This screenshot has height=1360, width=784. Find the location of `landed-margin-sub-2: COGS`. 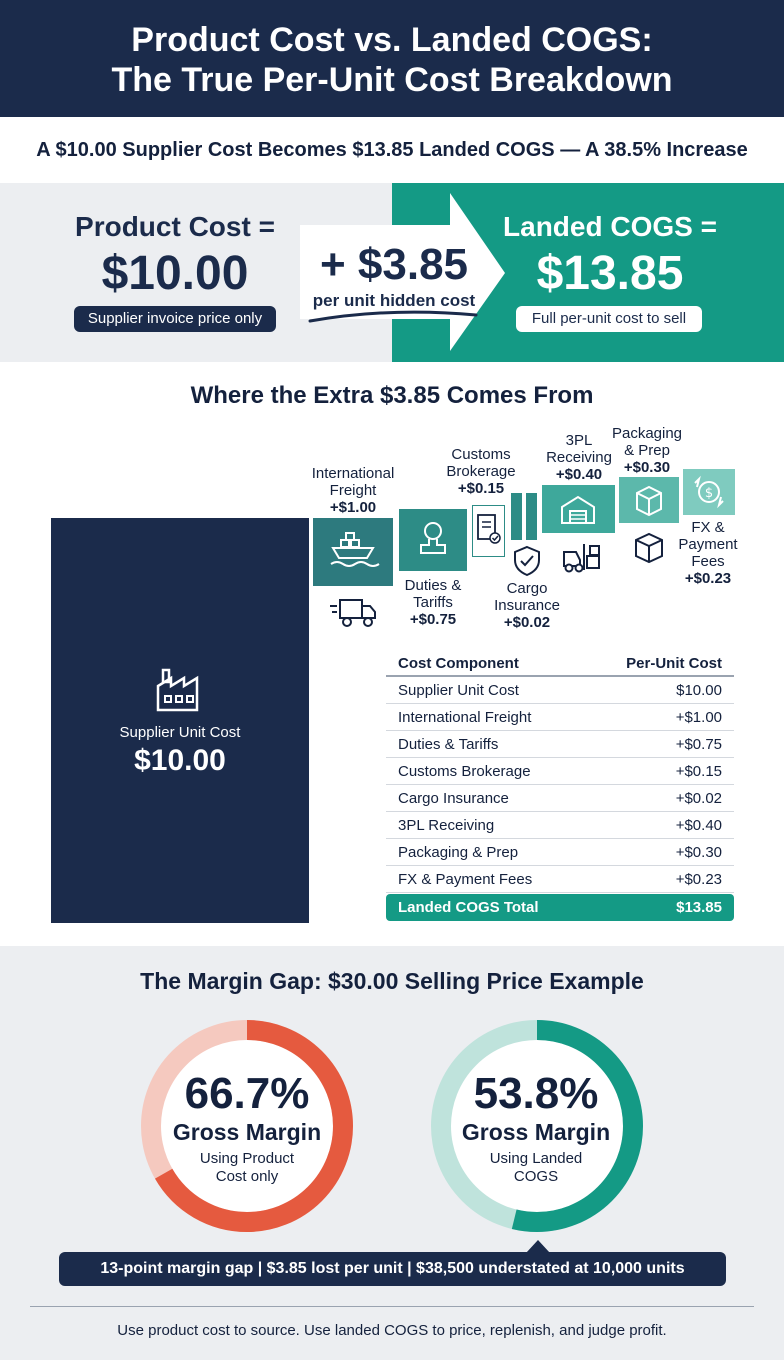

landed-margin-sub-2: COGS is located at coordinates (536, 1176).